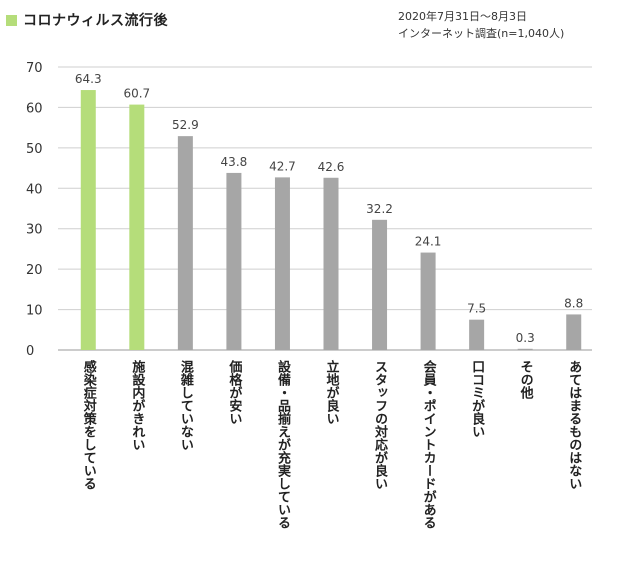  I want to click on data-label: 32.2, so click(379, 209).